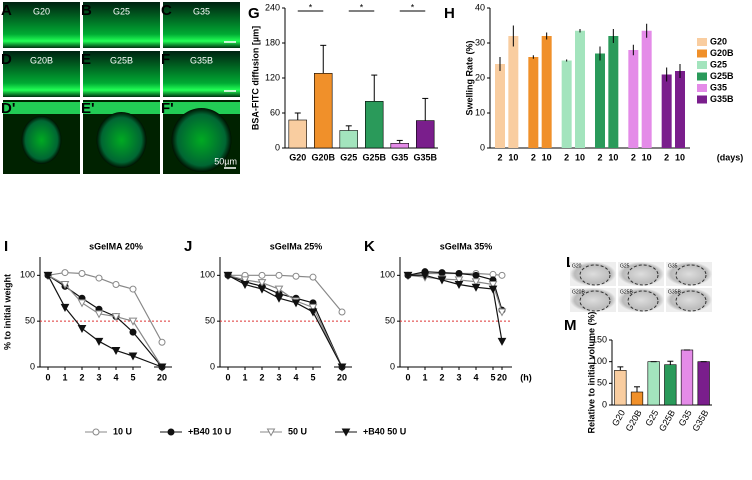 The height and width of the screenshot is (480, 752). What do you see at coordinates (730, 157) in the screenshot?
I see `x-unit: (days)` at bounding box center [730, 157].